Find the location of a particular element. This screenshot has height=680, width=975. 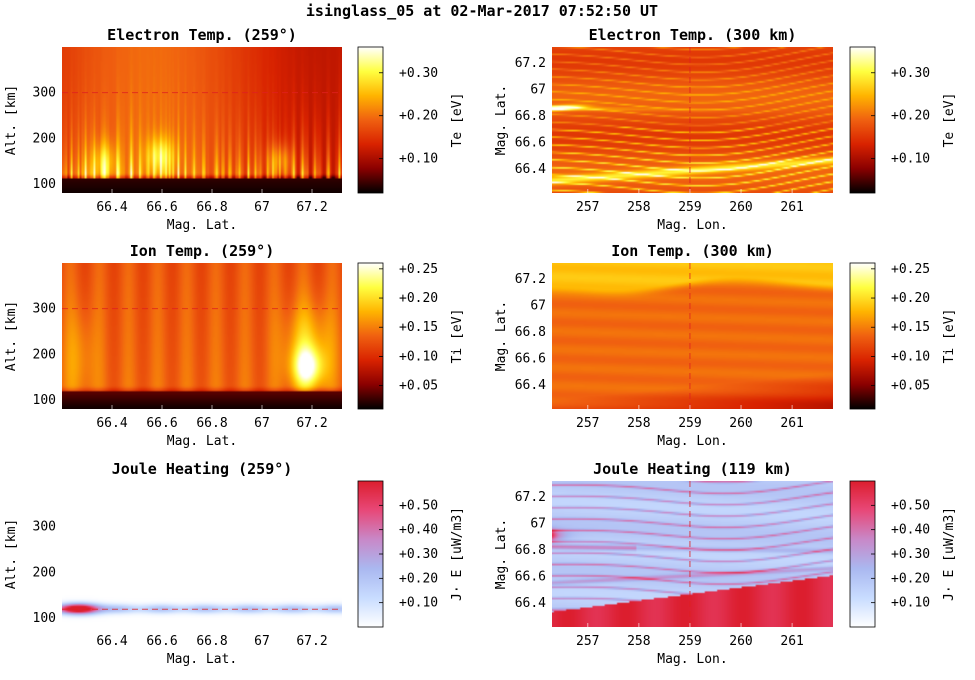

chart-title: Joule Heating (119 km) is located at coordinates (692, 469).